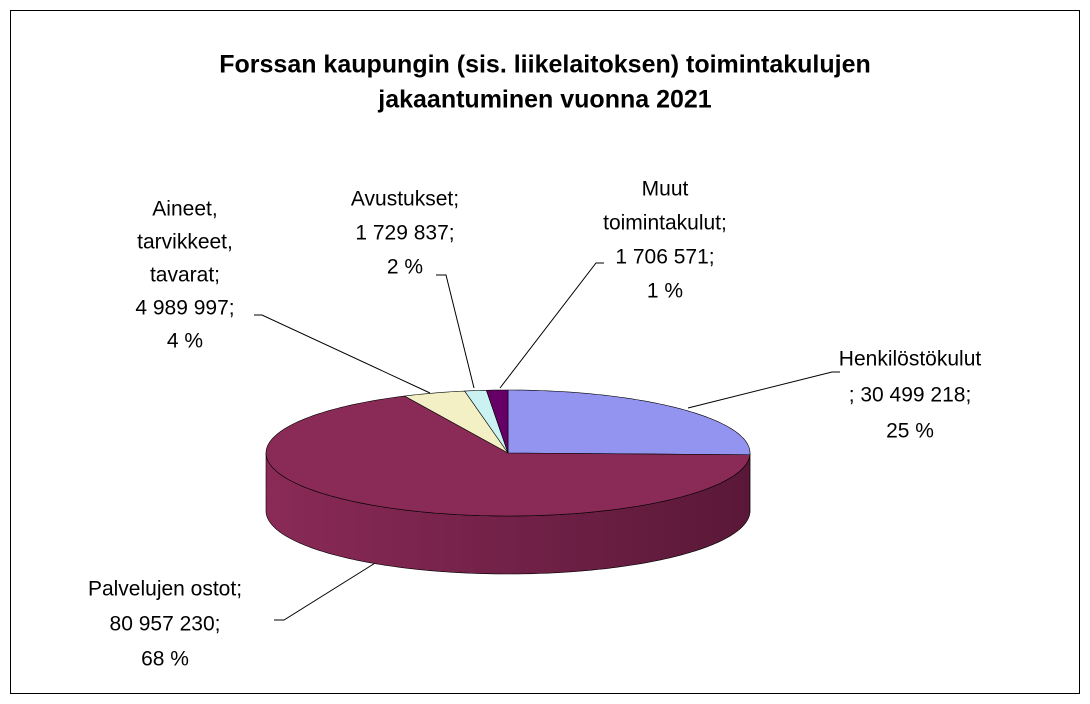 The height and width of the screenshot is (704, 1090). What do you see at coordinates (910, 431) in the screenshot?
I see `data-label: 25 %` at bounding box center [910, 431].